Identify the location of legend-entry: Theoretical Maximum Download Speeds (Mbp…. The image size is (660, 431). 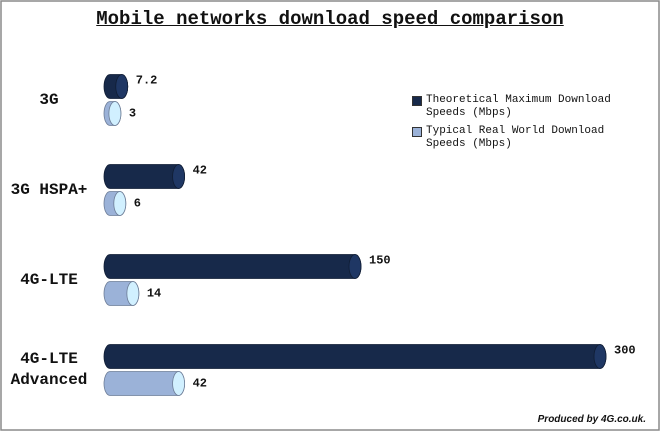
(527, 107).